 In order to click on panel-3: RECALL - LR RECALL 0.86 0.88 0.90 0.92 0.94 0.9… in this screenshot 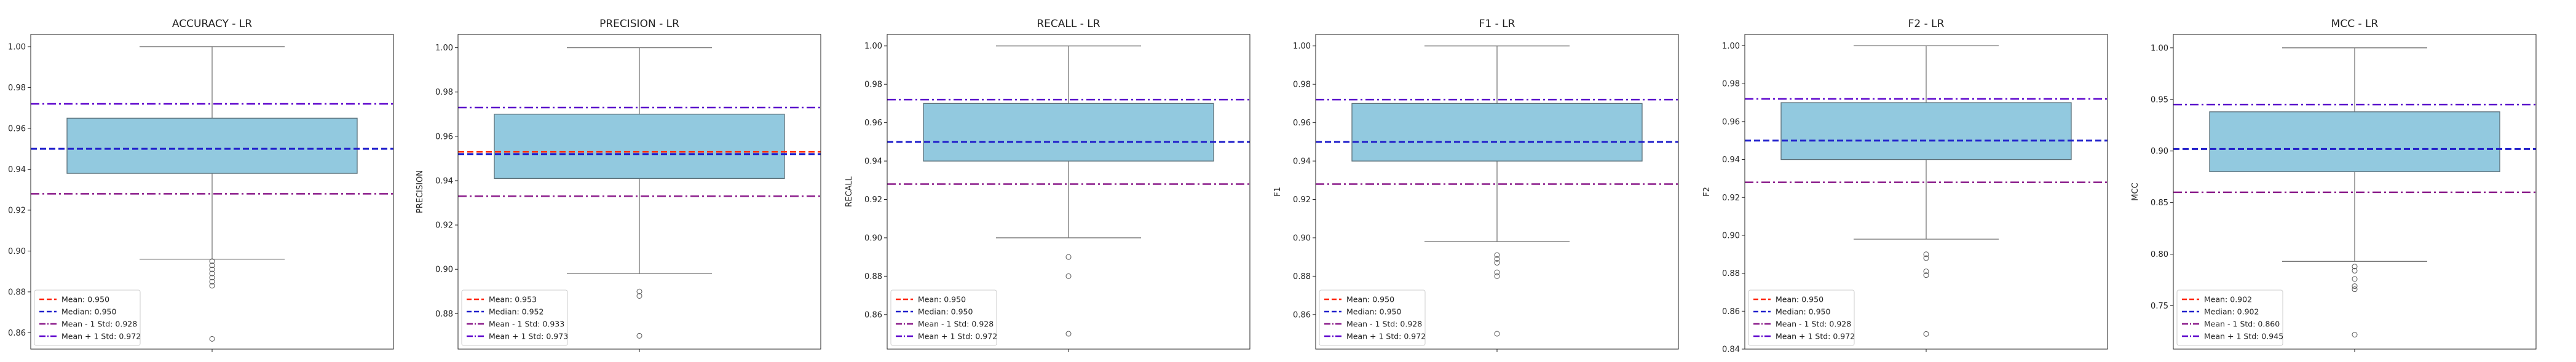, I will do `click(1047, 185)`.